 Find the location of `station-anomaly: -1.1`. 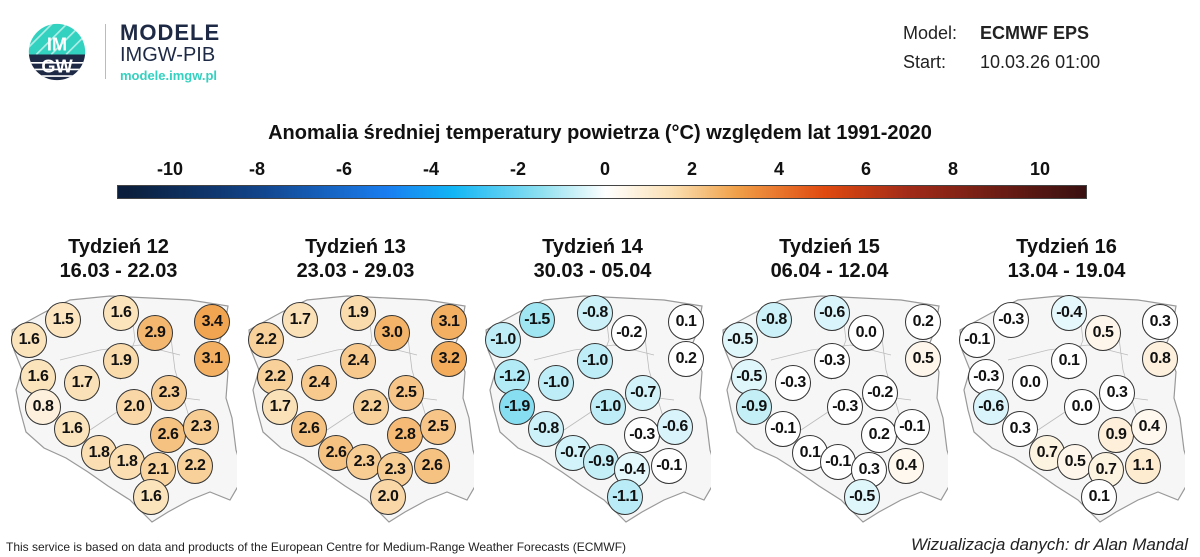

station-anomaly: -1.1 is located at coordinates (625, 497).